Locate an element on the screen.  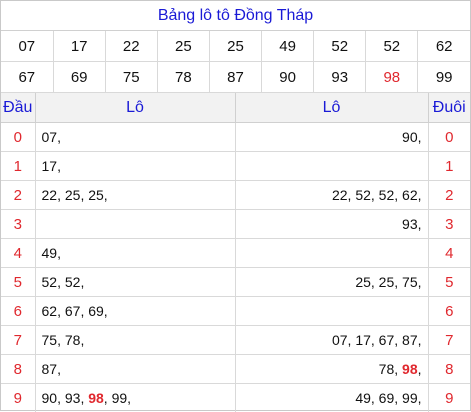
lo-cell-right: 22, 52, 52, 62, is located at coordinates (331, 195).